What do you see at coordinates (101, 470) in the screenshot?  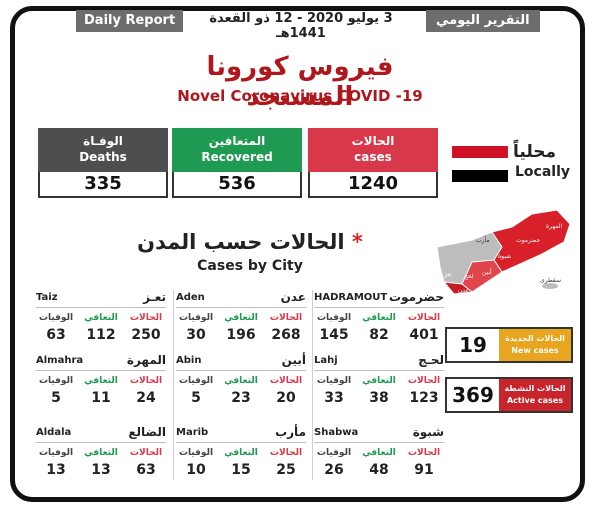 I see `city-recovered: 13` at bounding box center [101, 470].